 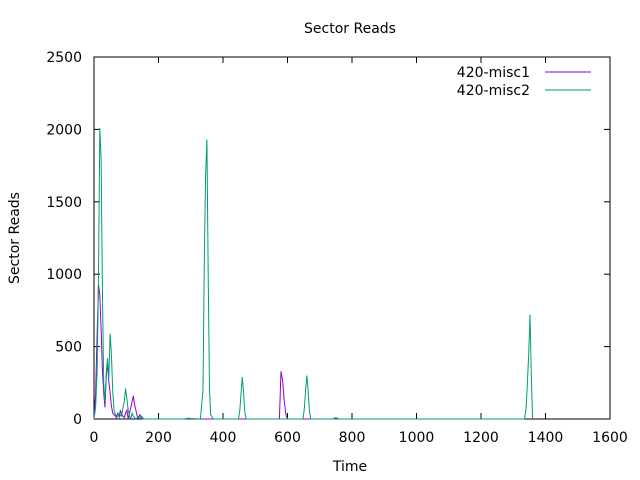 I want to click on x-axis-label: Time, so click(x=349, y=467).